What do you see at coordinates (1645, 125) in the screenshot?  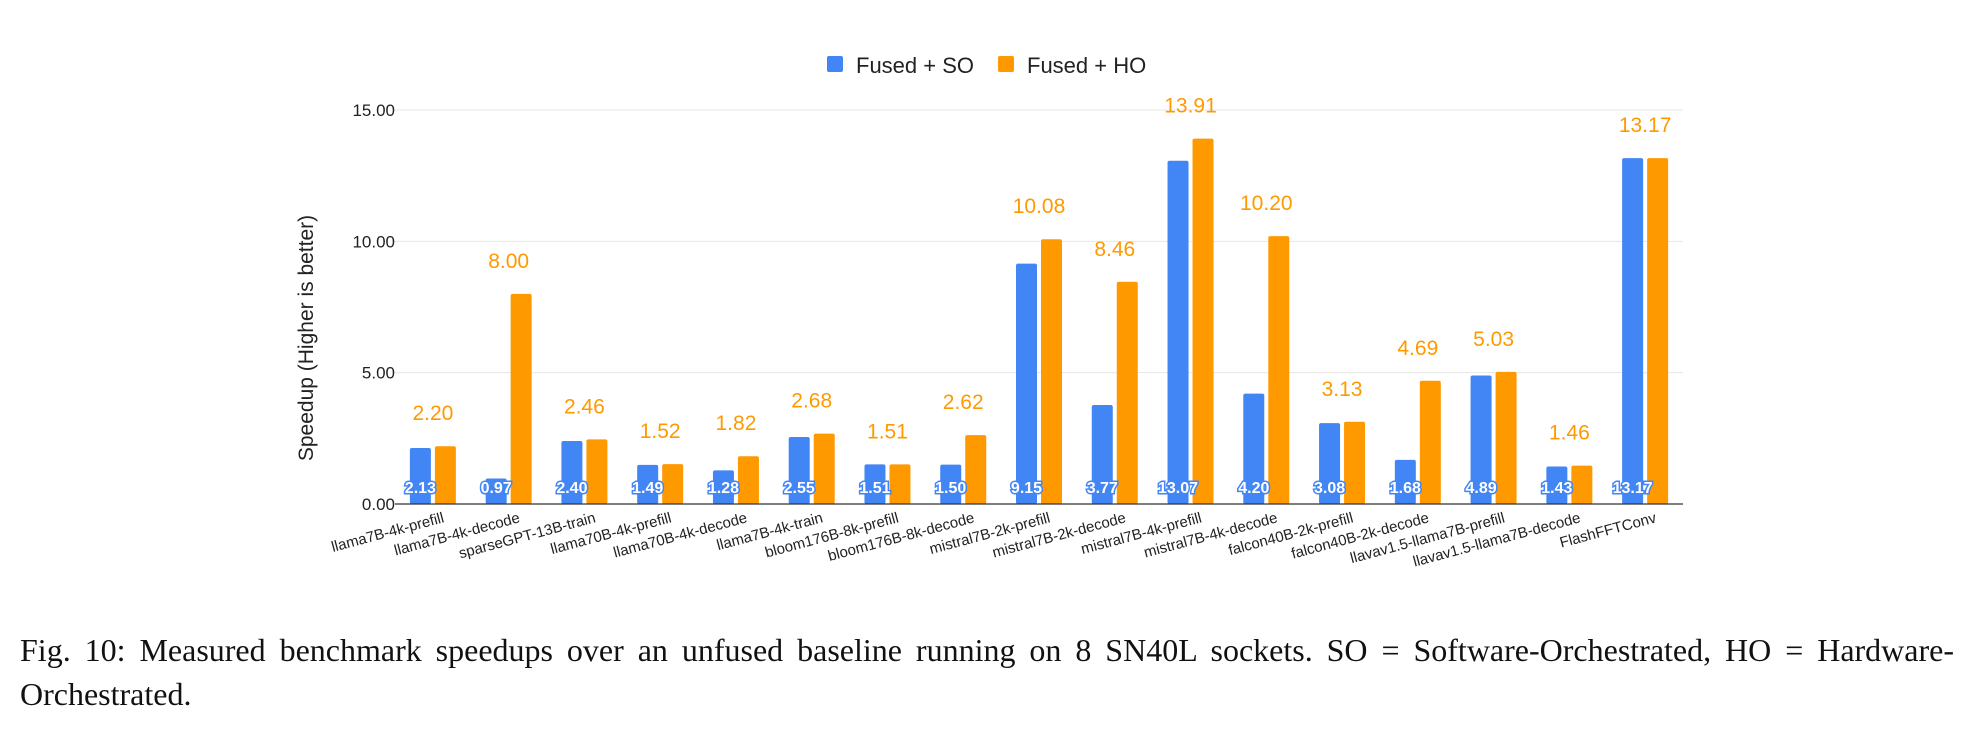 I see `data-label-ho: 13.17` at bounding box center [1645, 125].